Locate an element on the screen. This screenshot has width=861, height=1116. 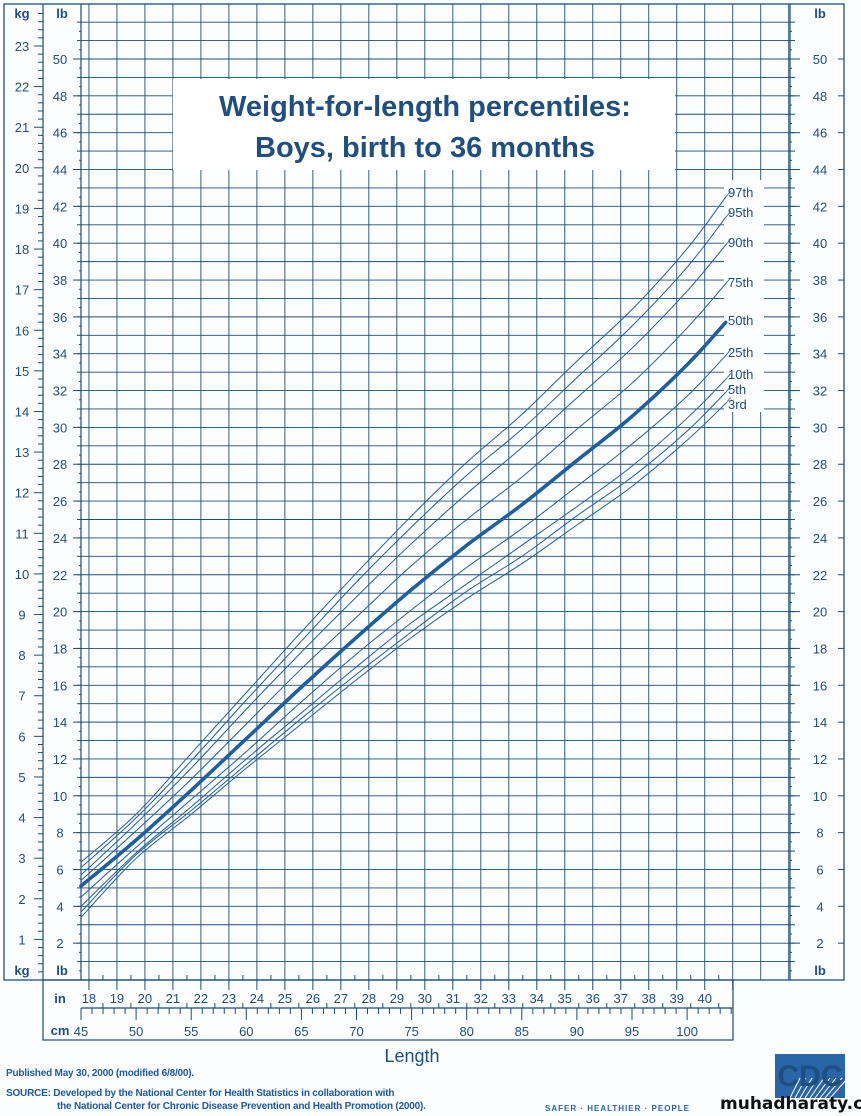
in-tick-label: 37 is located at coordinates (621, 998).